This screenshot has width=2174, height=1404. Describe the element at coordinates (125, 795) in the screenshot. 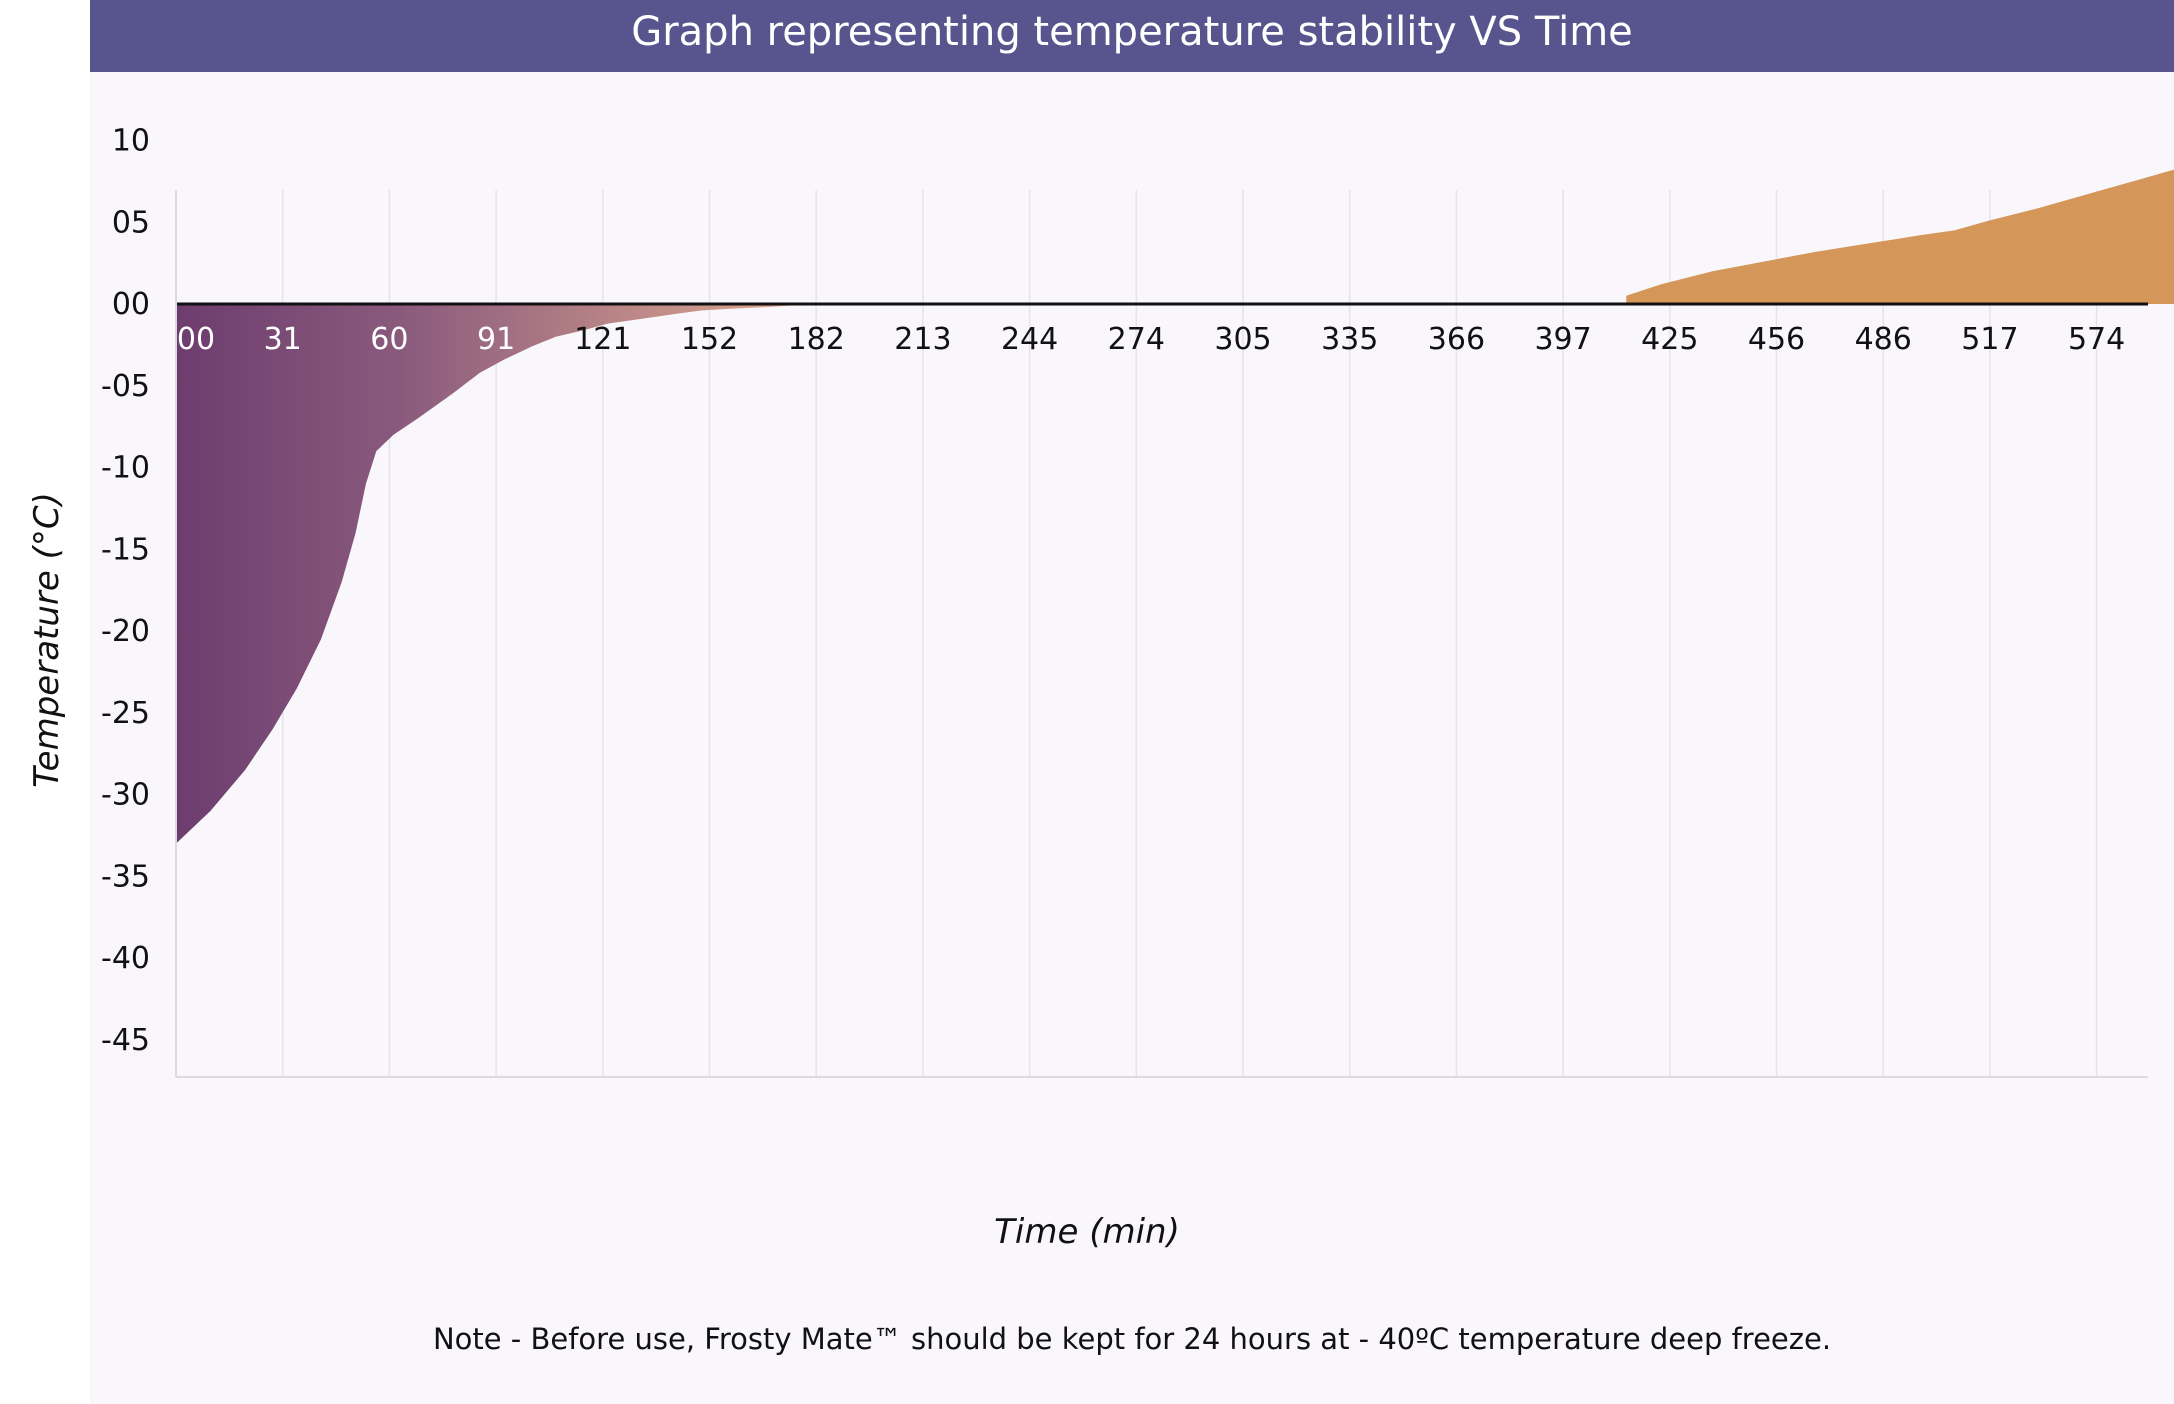

I see `y-tick-label: -30` at that location.